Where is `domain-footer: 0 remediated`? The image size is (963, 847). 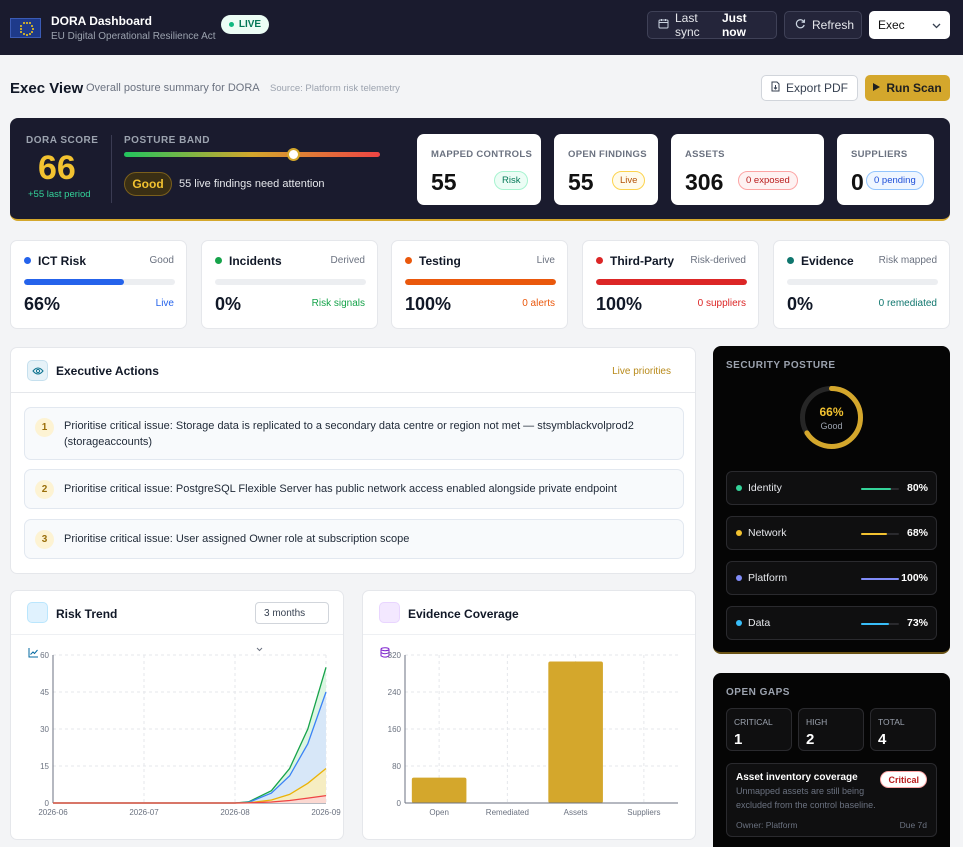
domain-footer: 0 remediated is located at coordinates (907, 303).